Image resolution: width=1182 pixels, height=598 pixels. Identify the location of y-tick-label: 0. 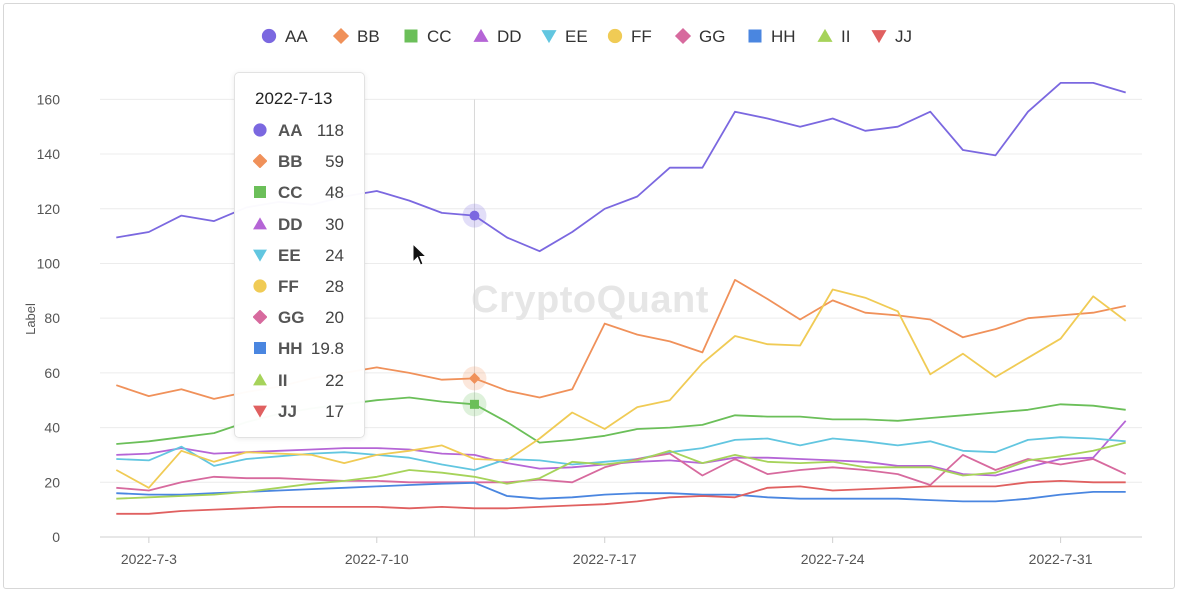
(56, 537).